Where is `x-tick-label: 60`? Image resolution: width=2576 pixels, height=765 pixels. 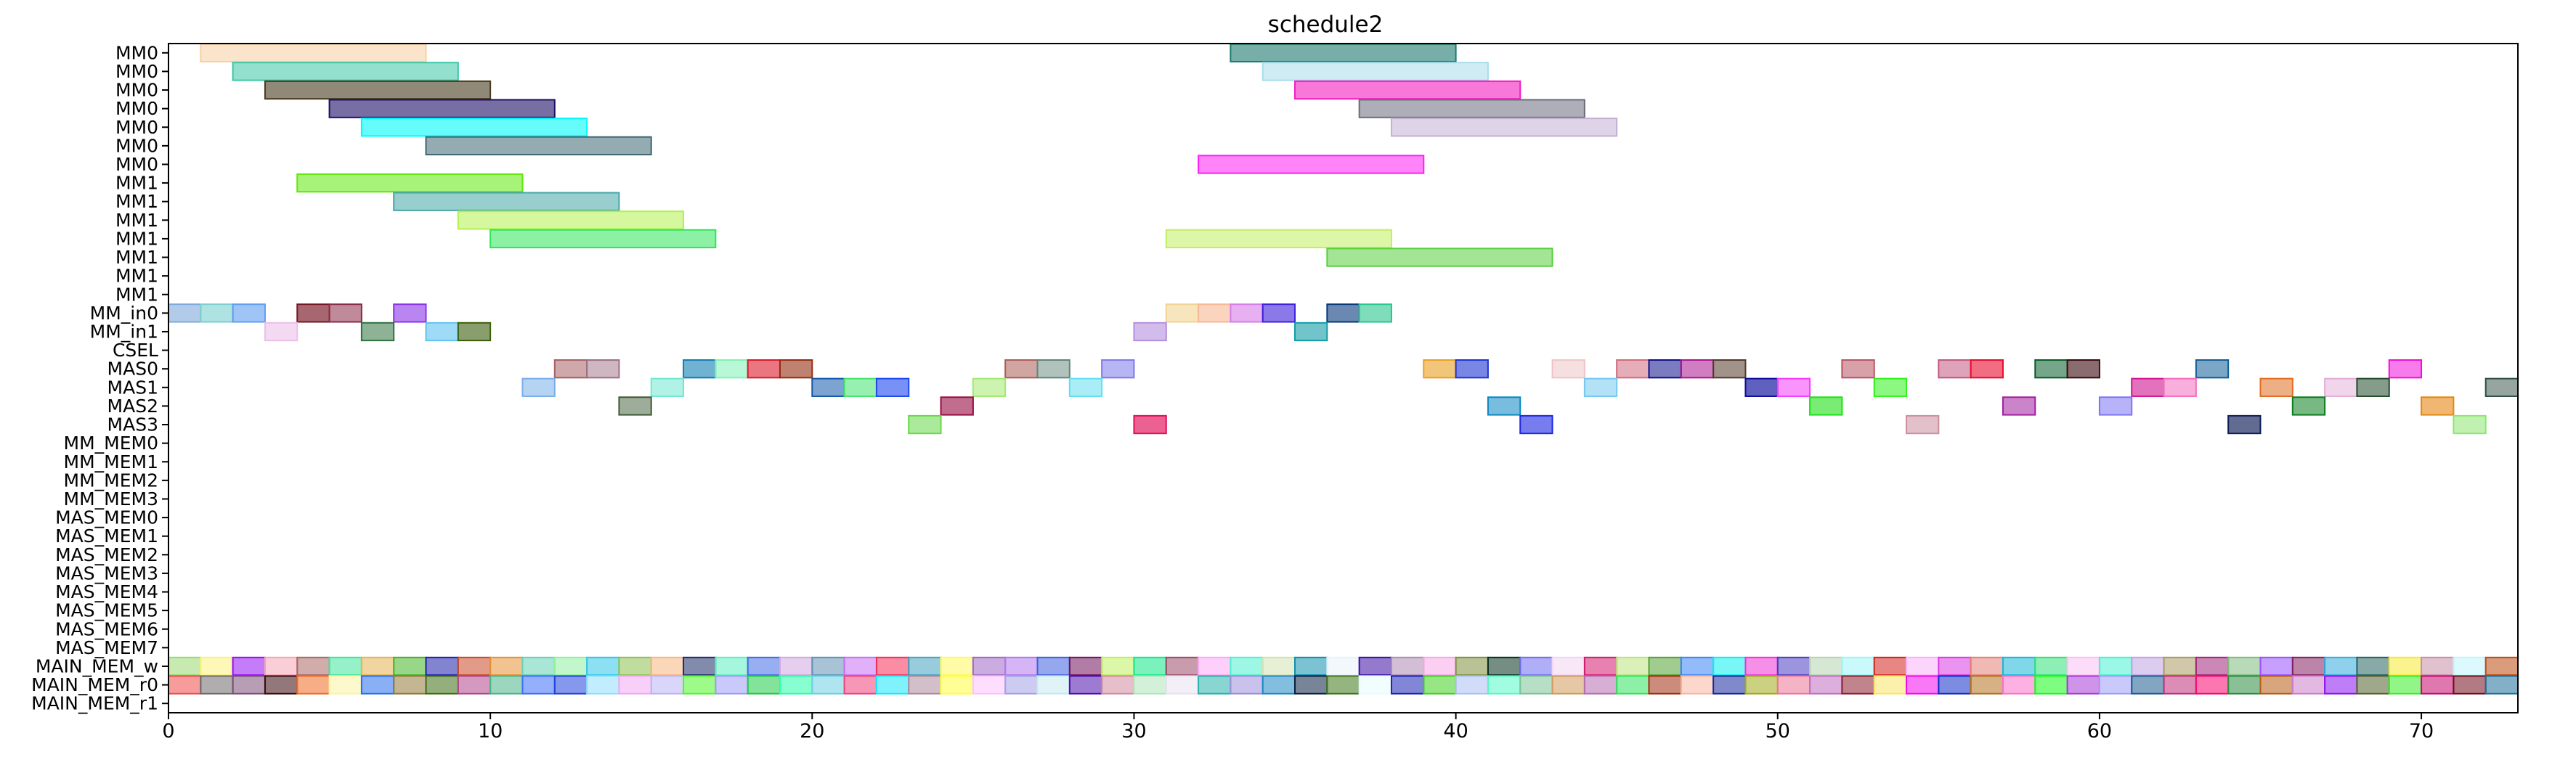
x-tick-label: 60 is located at coordinates (2100, 731).